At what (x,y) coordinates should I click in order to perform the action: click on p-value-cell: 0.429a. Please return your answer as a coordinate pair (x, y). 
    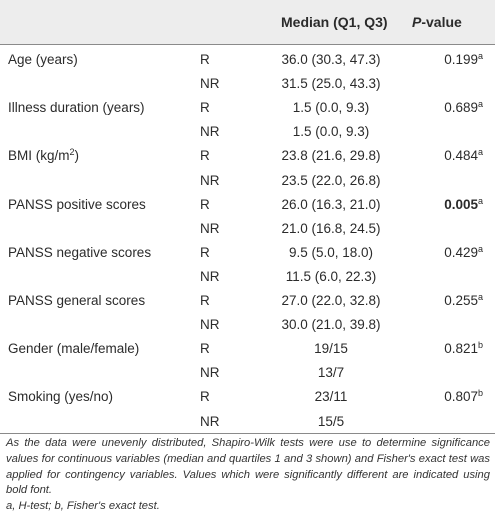
    Looking at the image, I should click on (463, 251).